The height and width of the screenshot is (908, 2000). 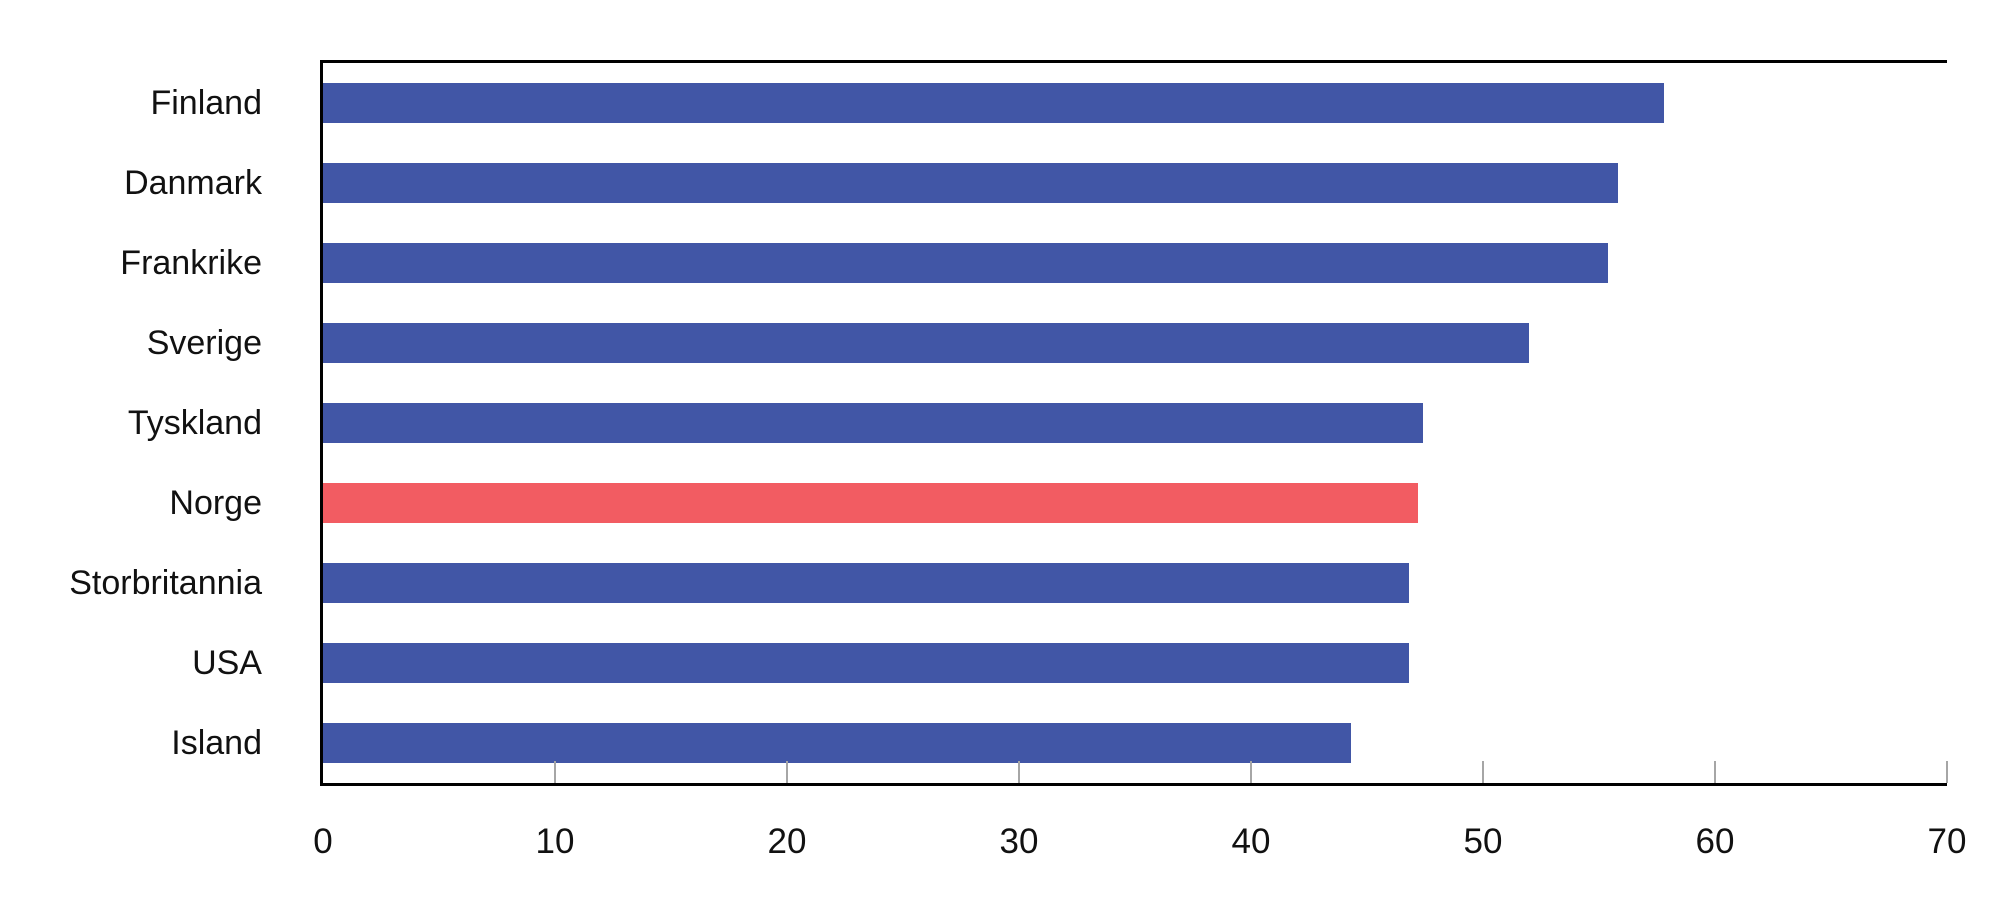 I want to click on category-label-usa: USA, so click(x=227, y=662).